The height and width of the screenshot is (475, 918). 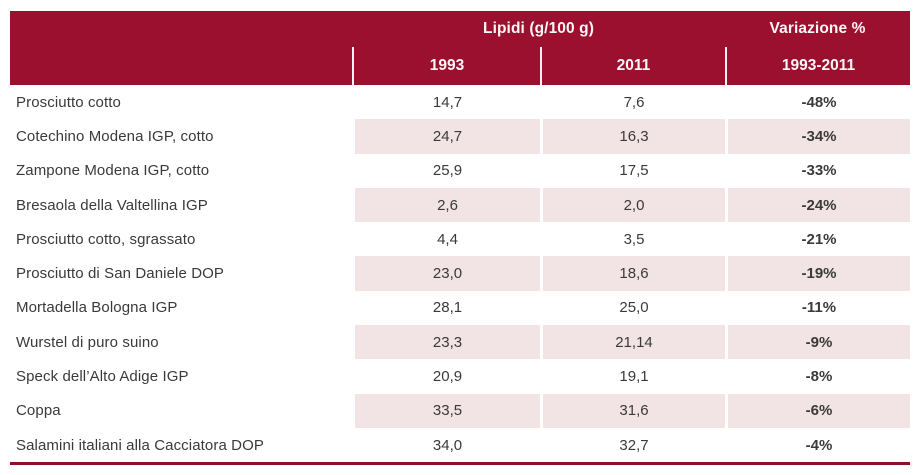 What do you see at coordinates (446, 376) in the screenshot?
I see `value-1993: 20,9` at bounding box center [446, 376].